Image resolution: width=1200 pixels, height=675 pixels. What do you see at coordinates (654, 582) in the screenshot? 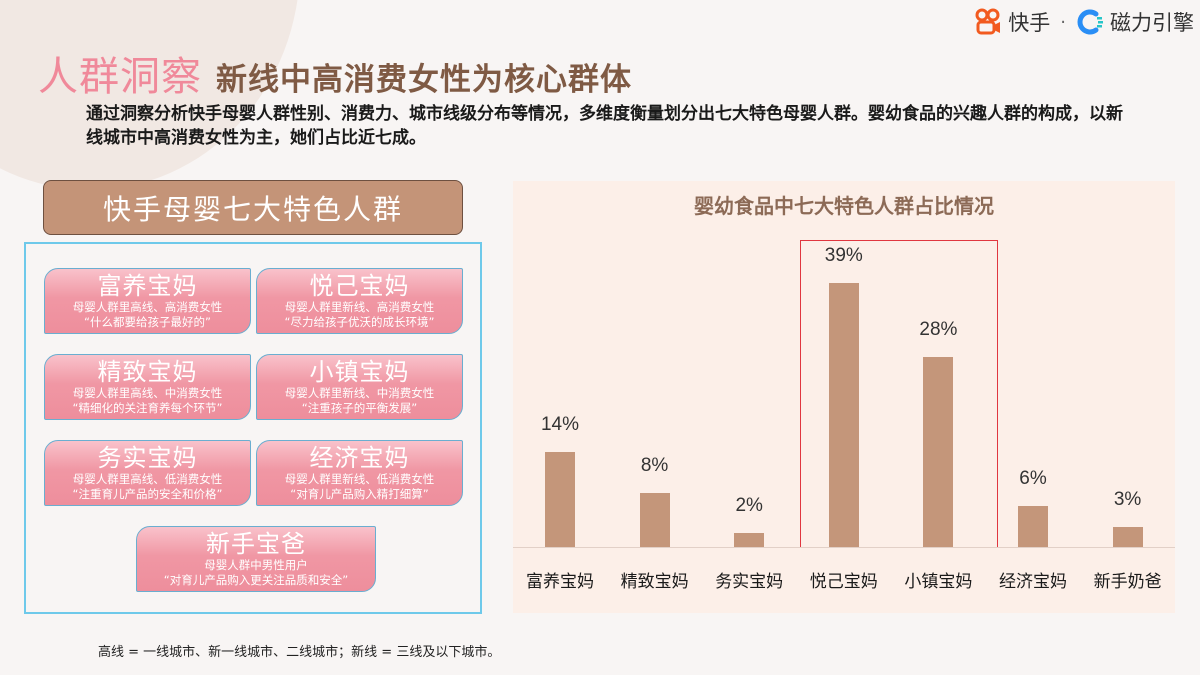
I see `x-axis-category-label: 精致宝妈` at bounding box center [654, 582].